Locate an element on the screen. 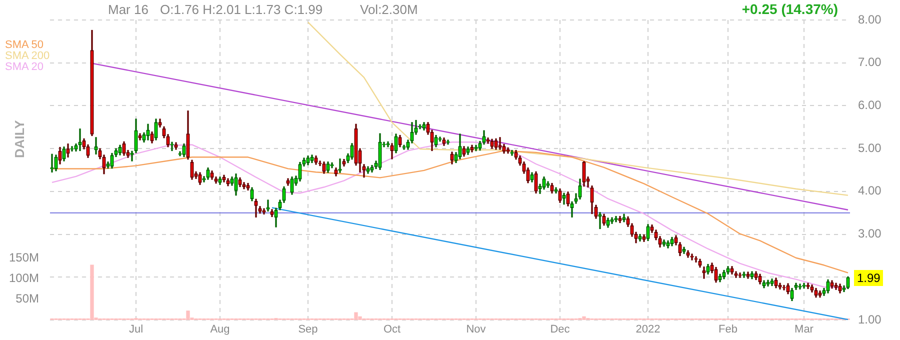 The height and width of the screenshot is (340, 900). x-tick-label: Dec is located at coordinates (560, 330).